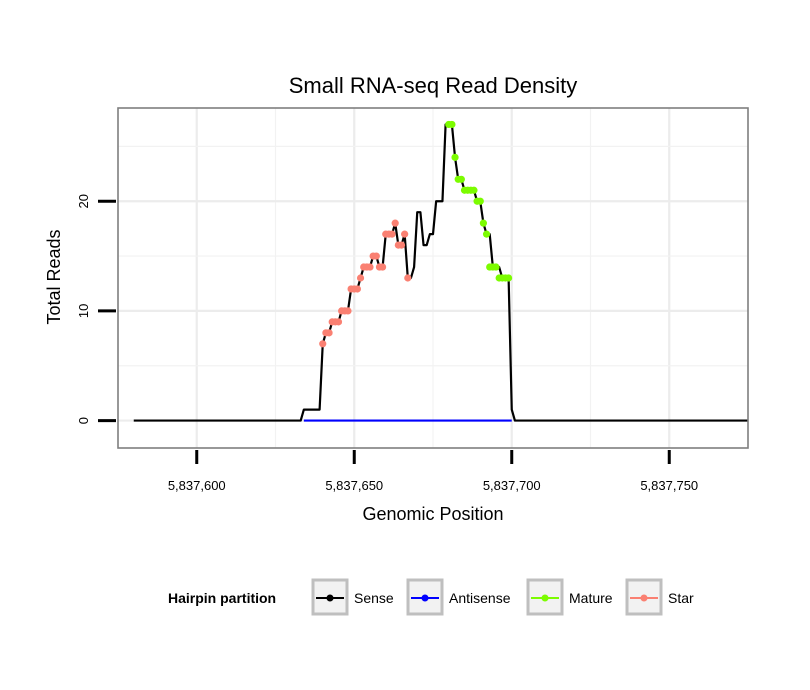  What do you see at coordinates (480, 598) in the screenshot?
I see `legend-label: Antisense` at bounding box center [480, 598].